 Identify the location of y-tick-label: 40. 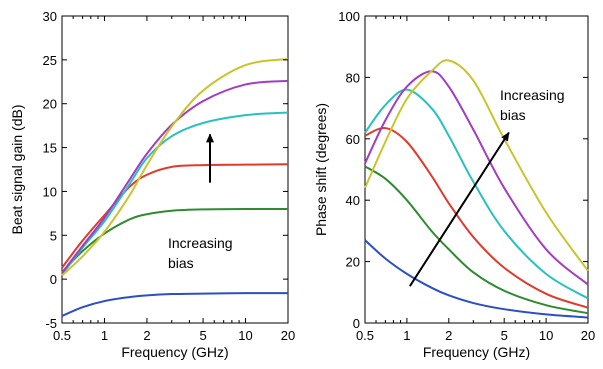
(353, 200).